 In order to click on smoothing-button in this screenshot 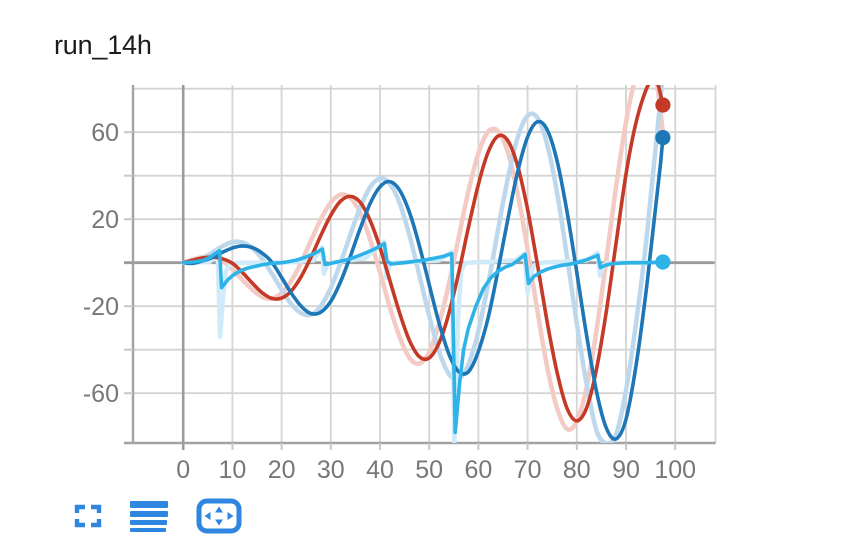, I will do `click(149, 517)`.